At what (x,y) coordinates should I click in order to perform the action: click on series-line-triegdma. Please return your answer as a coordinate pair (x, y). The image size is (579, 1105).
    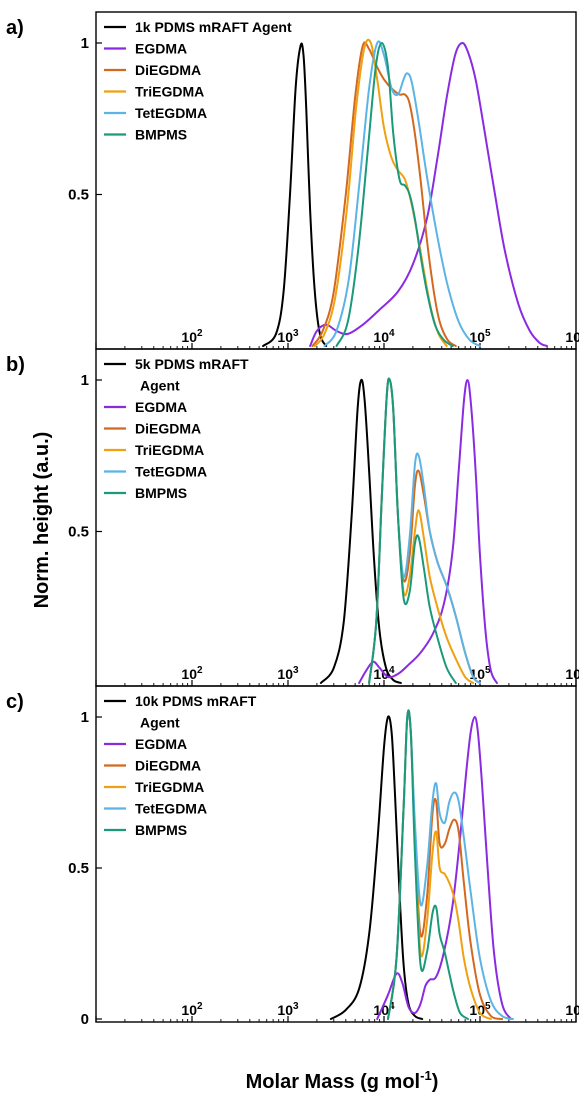
    Looking at the image, I should click on (380, 192).